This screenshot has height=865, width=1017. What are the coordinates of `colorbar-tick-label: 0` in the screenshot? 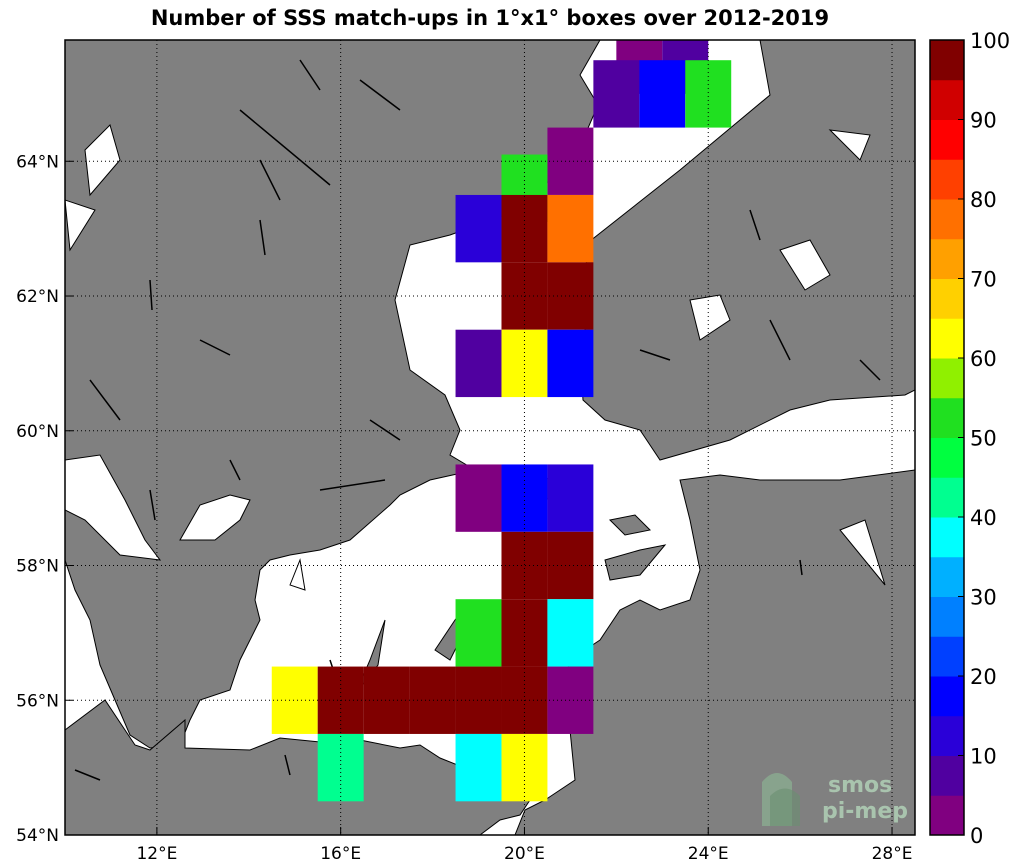 It's located at (976, 836).